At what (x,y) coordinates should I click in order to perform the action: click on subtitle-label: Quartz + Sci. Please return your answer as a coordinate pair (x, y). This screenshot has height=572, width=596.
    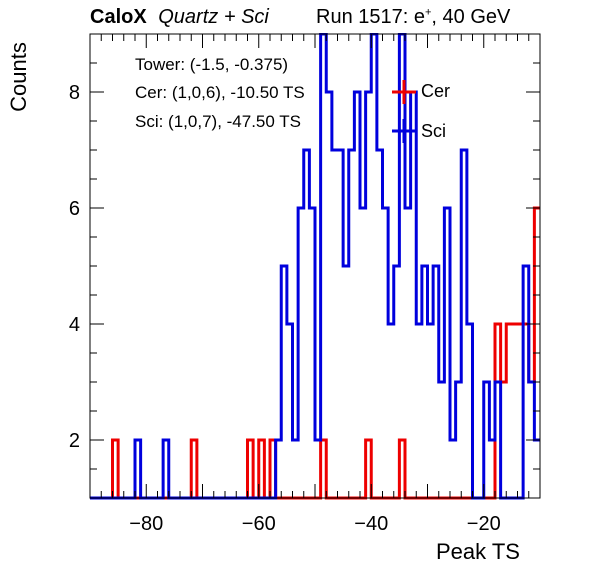
    Looking at the image, I should click on (213, 17).